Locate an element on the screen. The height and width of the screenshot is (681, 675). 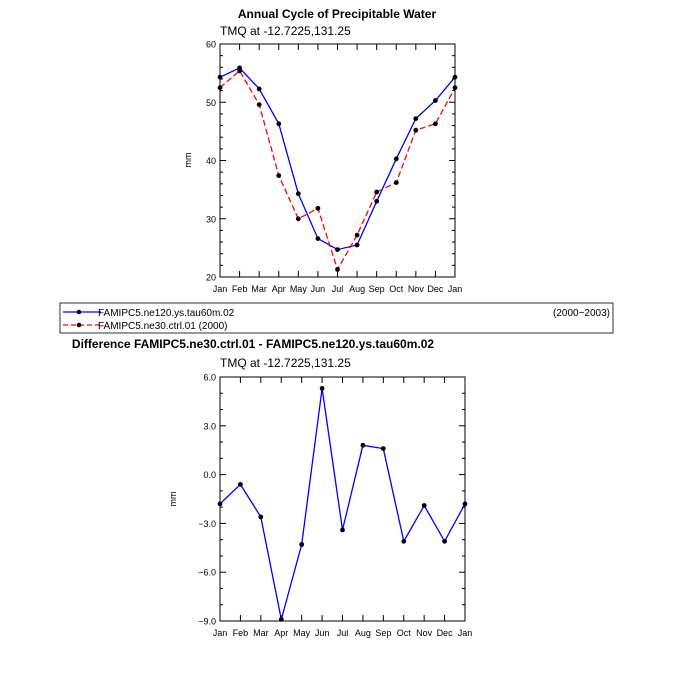
legend-entry-2: FAMIPC5.ne30.ctrl.01 (2000) is located at coordinates (145, 326).